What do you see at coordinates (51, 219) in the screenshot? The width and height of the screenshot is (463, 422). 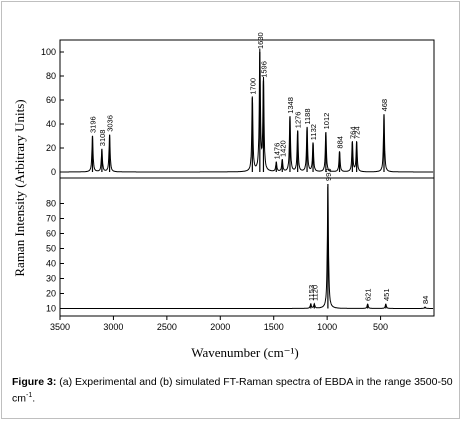 I see `y-tick-label: 70` at bounding box center [51, 219].